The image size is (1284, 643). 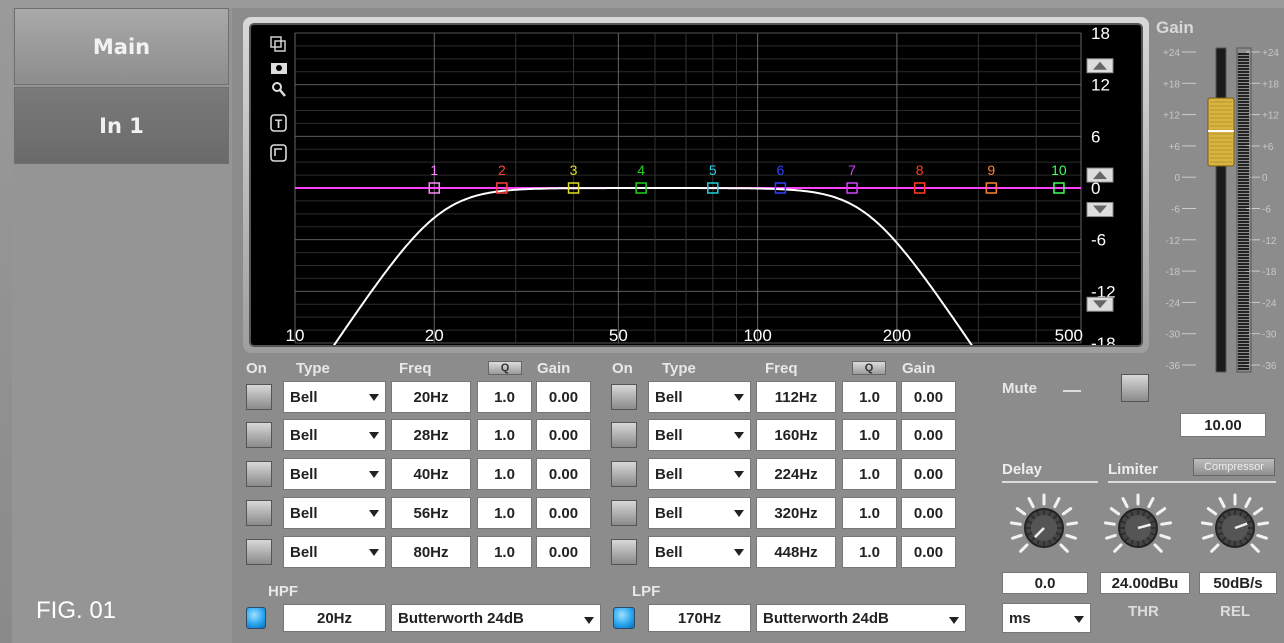 I want to click on band-freq-field: 224Hz, so click(x=796, y=474).